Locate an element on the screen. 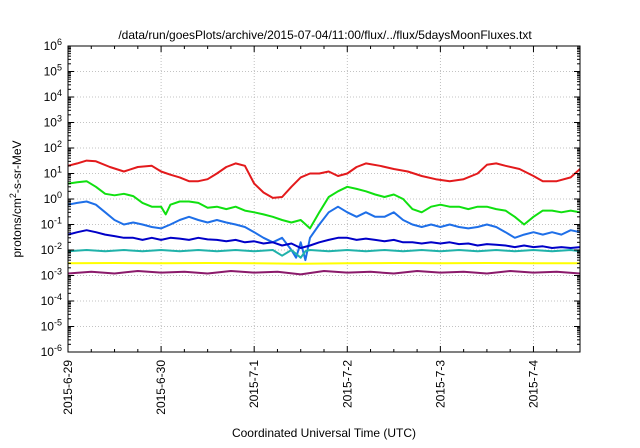  y-tick-label: 10⁰ is located at coordinates (53, 198).